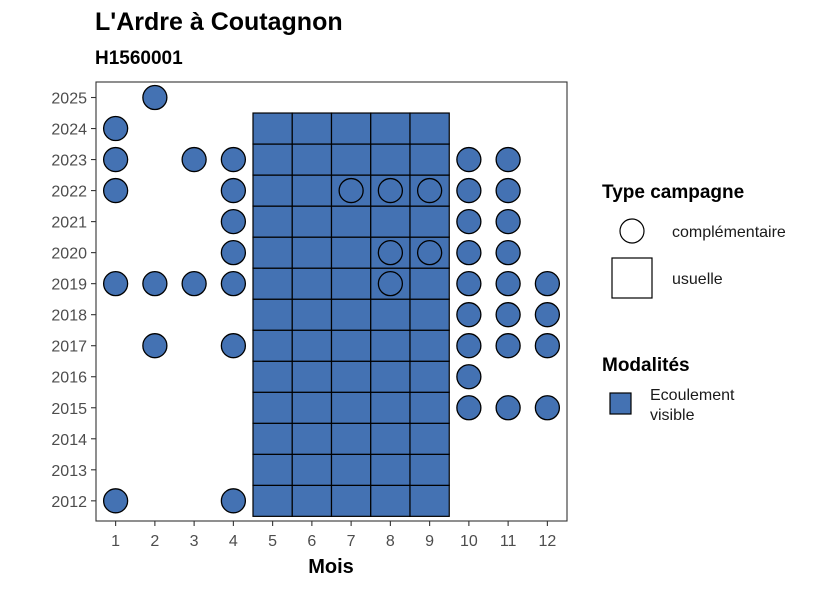  Describe the element at coordinates (154, 541) in the screenshot. I see `x-tick-label: 2` at that location.